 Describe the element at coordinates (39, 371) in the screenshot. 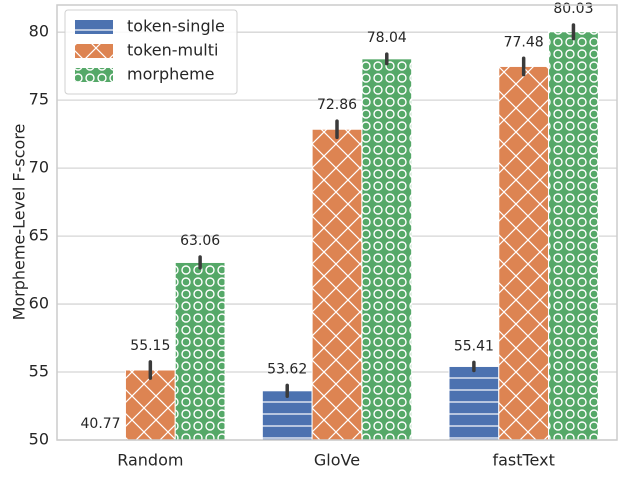

I see `y-tick-label: 55` at that location.